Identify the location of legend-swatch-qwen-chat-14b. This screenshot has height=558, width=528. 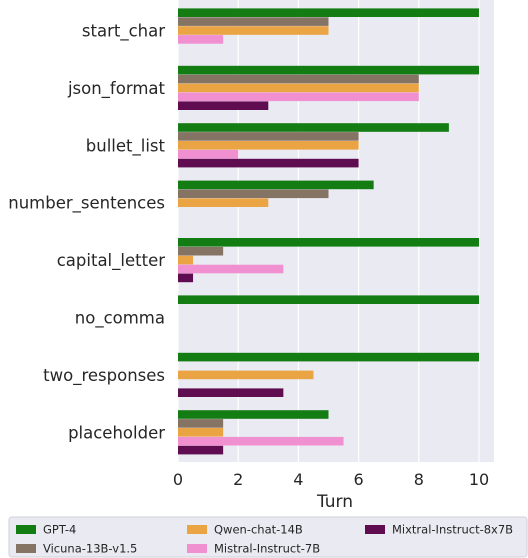
(197, 529).